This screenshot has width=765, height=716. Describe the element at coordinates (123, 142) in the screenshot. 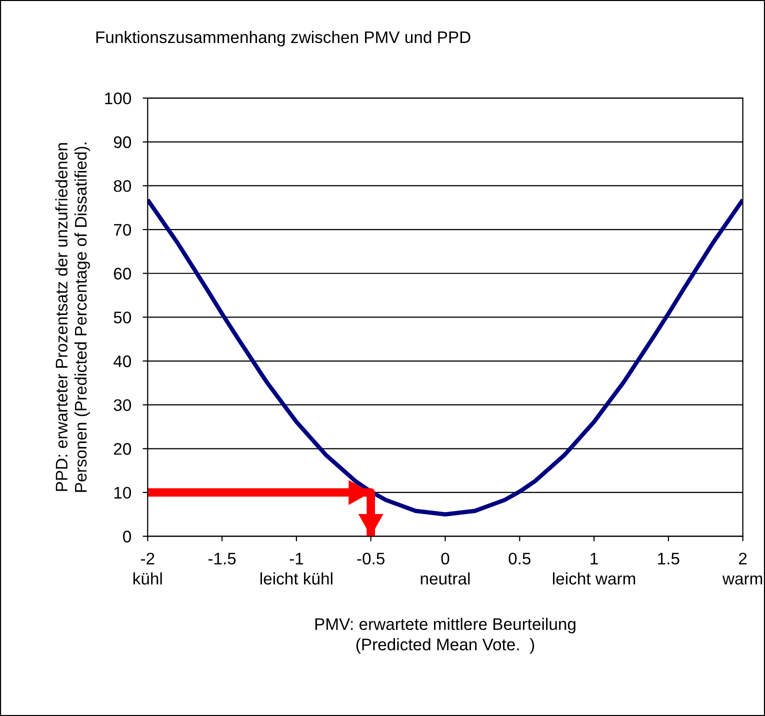

I see `y-tick-label: 90` at that location.